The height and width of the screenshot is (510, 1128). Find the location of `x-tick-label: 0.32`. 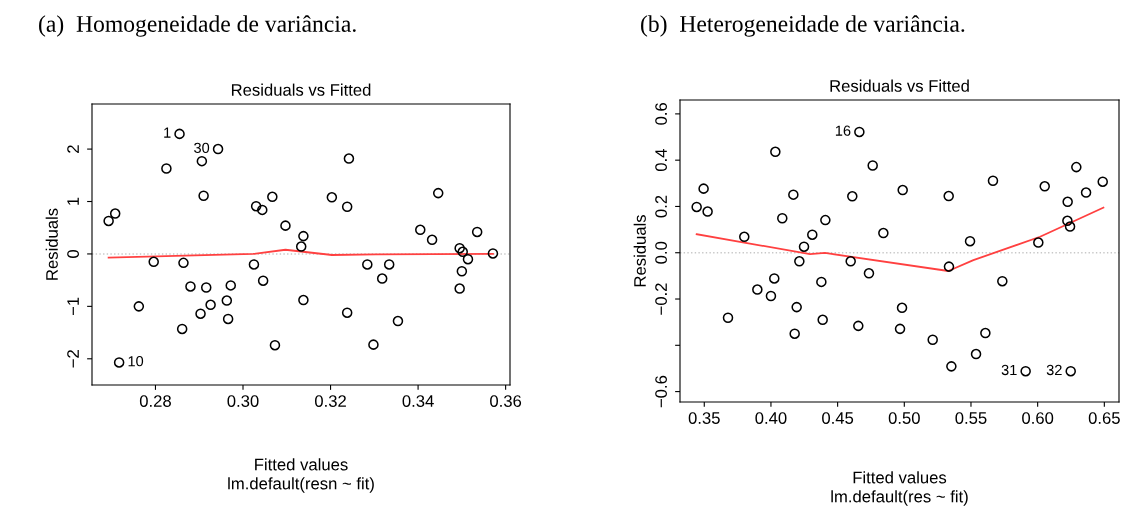

x-tick-label: 0.32 is located at coordinates (330, 401).